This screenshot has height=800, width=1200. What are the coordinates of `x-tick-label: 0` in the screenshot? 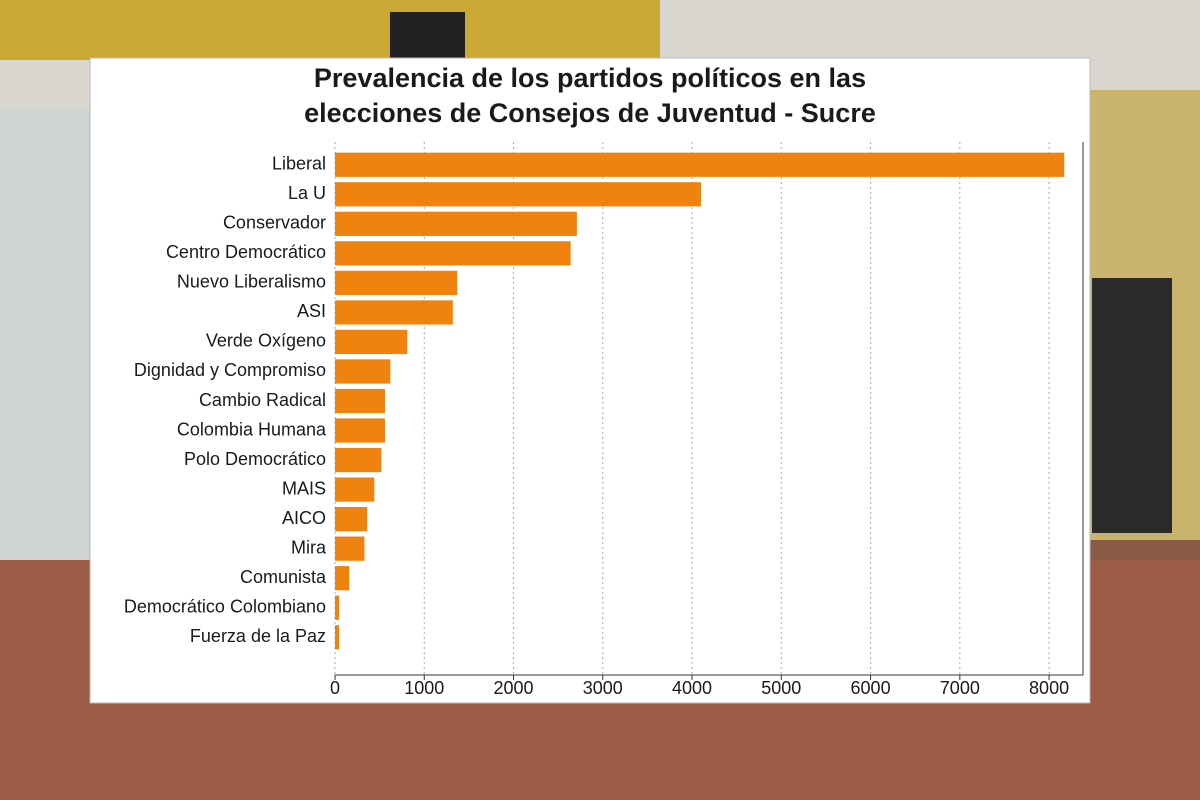 It's located at (335, 688).